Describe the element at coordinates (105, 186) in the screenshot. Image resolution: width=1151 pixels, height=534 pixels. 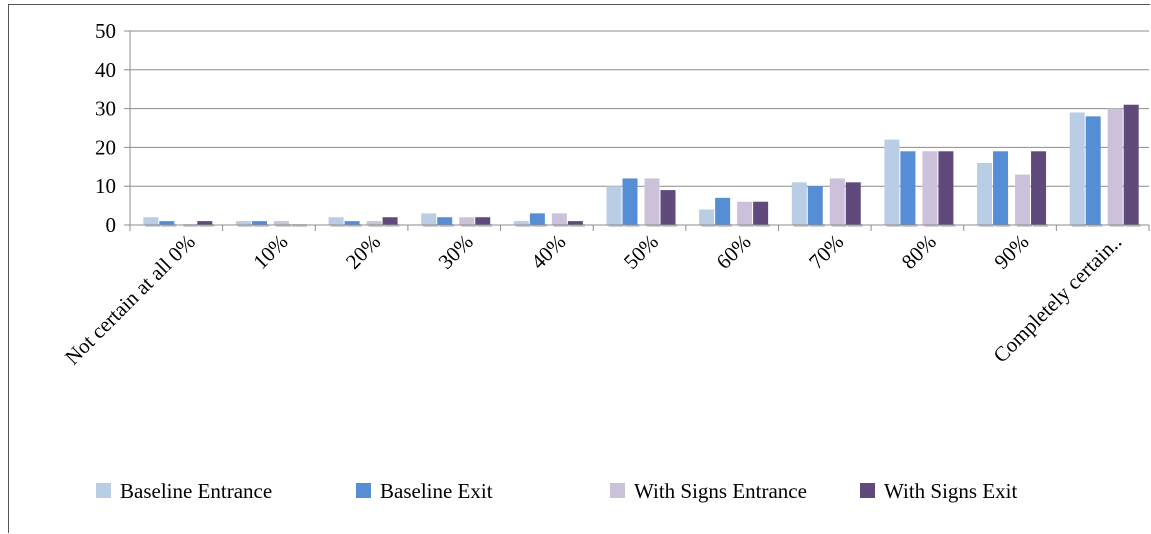
I see `y-tick-label: 10` at that location.